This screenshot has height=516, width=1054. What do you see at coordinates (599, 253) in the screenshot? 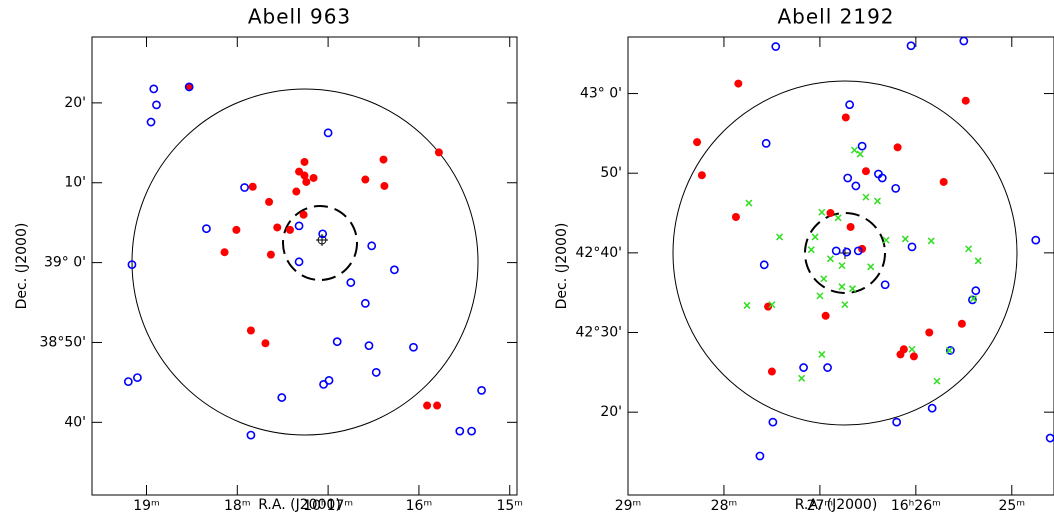
I see `y-tick-label: 42°40'` at bounding box center [599, 253].